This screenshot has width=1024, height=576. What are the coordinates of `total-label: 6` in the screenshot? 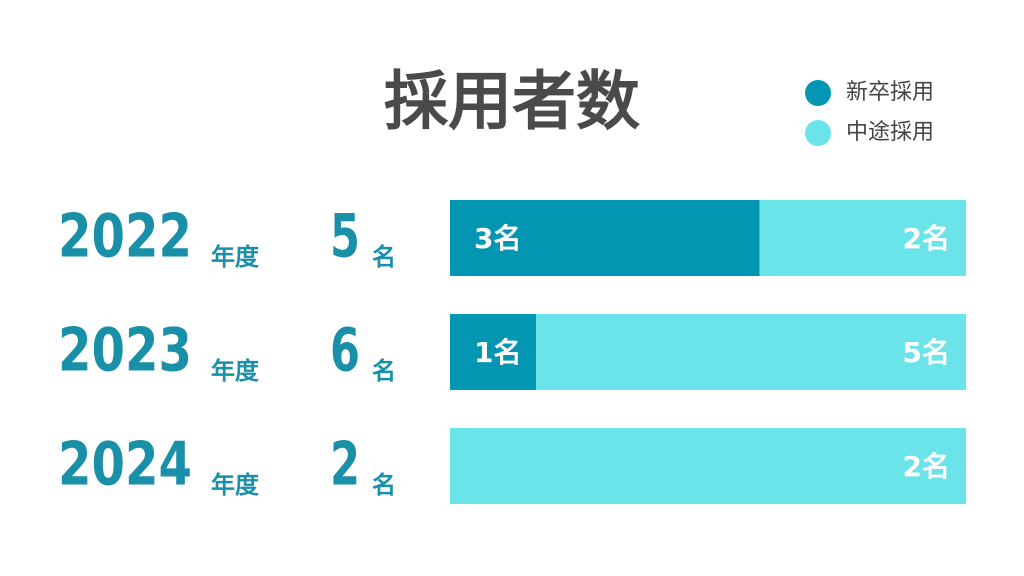 It's located at (345, 351).